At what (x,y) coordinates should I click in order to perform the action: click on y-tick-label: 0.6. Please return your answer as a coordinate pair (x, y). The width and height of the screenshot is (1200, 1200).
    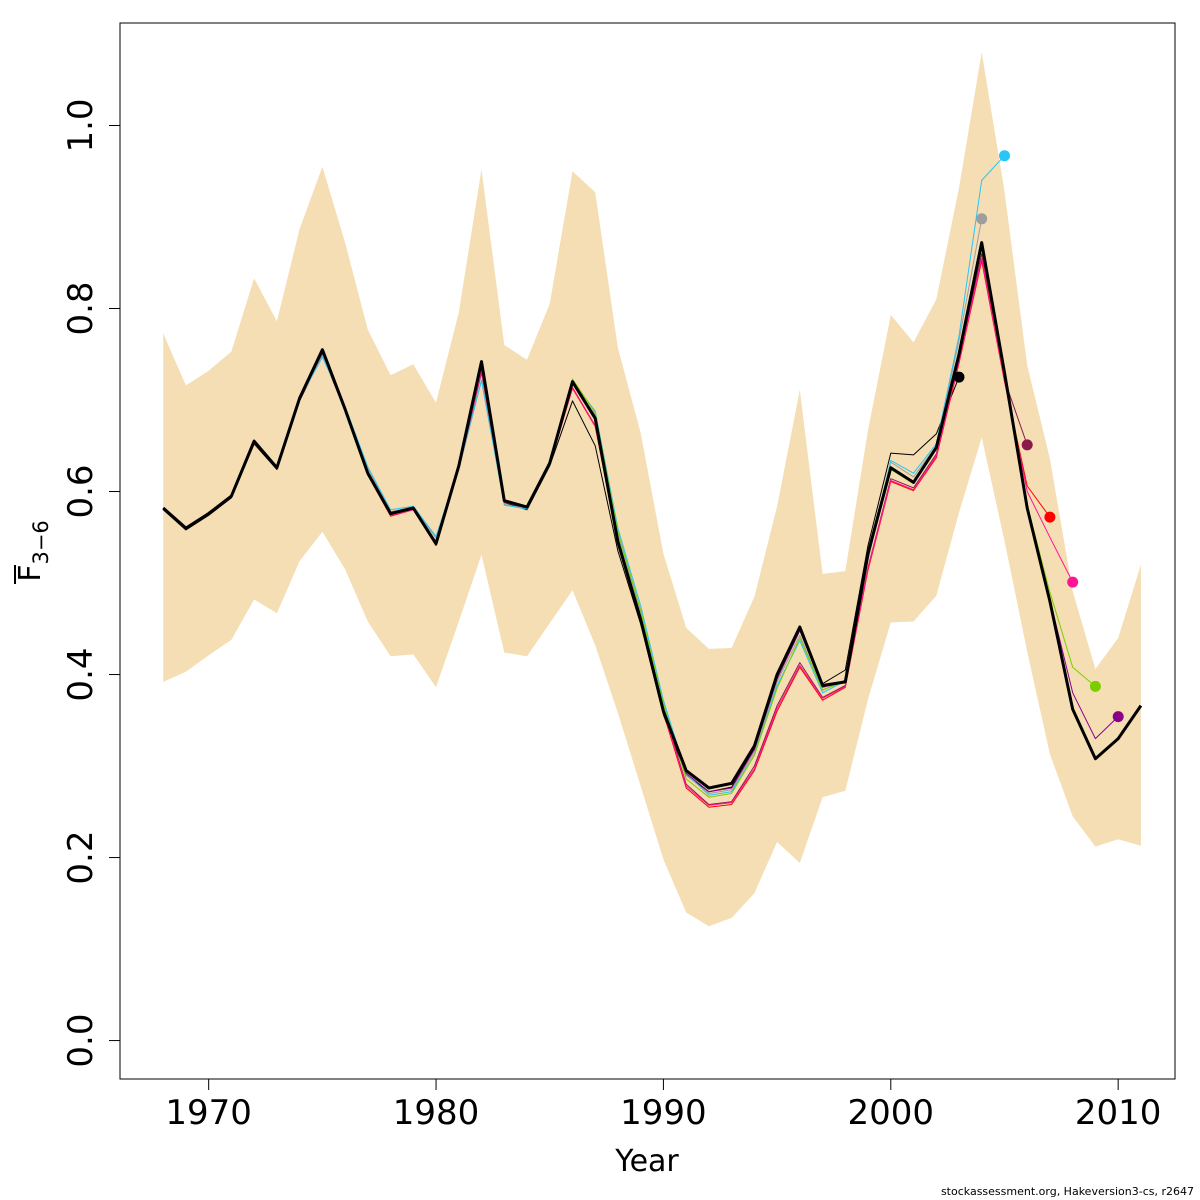
    Looking at the image, I should click on (81, 491).